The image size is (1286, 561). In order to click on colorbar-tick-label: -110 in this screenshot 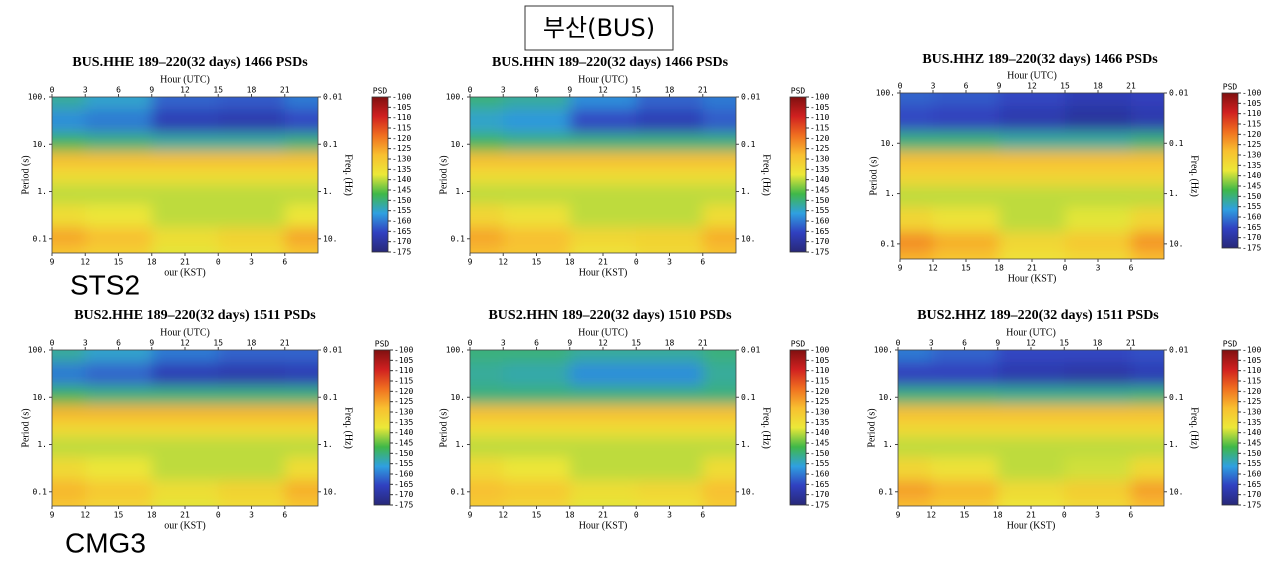, I will do `click(1251, 370)`.